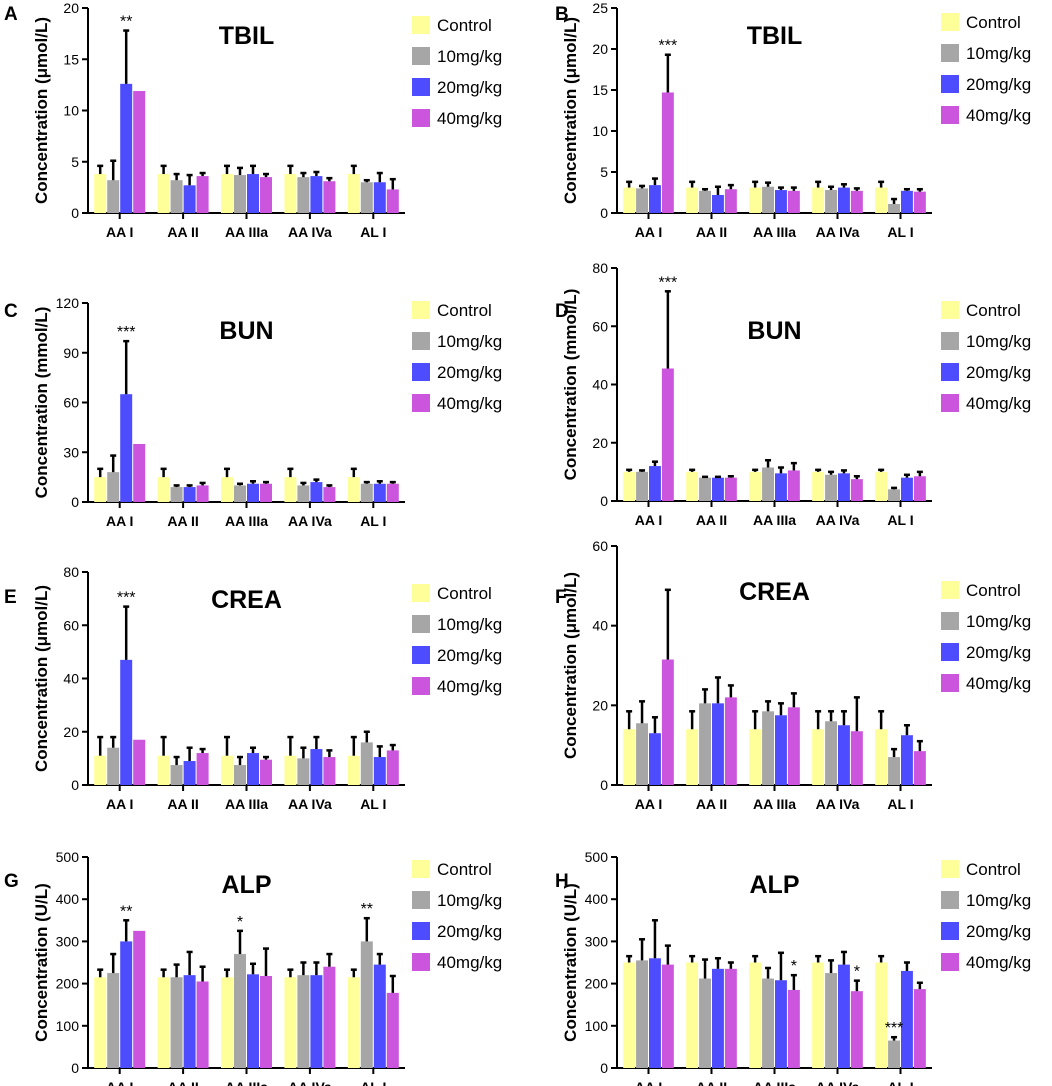  What do you see at coordinates (11, 14) in the screenshot?
I see `panel-letter: A` at bounding box center [11, 14].